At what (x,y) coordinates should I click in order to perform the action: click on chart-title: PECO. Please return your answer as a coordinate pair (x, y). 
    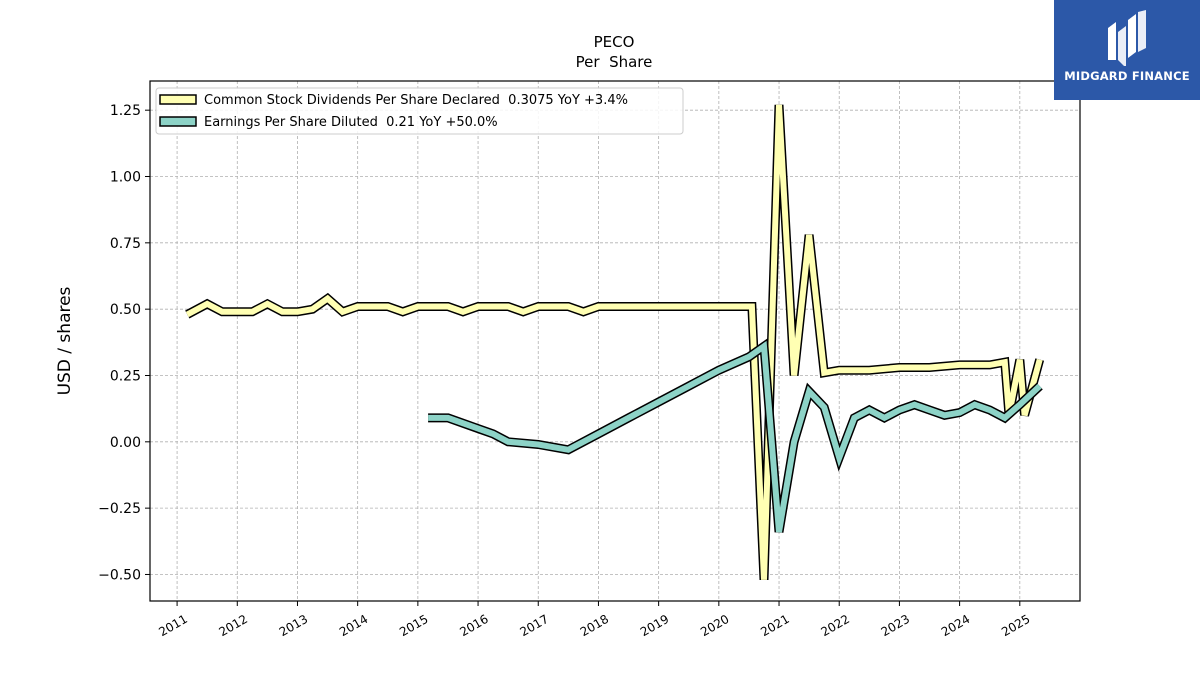
    Looking at the image, I should click on (614, 42).